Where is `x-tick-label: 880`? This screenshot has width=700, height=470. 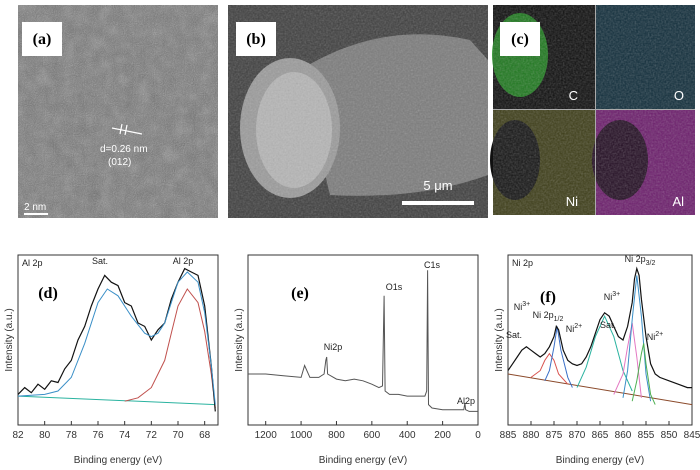
x-tick-label: 880 is located at coordinates (531, 435).